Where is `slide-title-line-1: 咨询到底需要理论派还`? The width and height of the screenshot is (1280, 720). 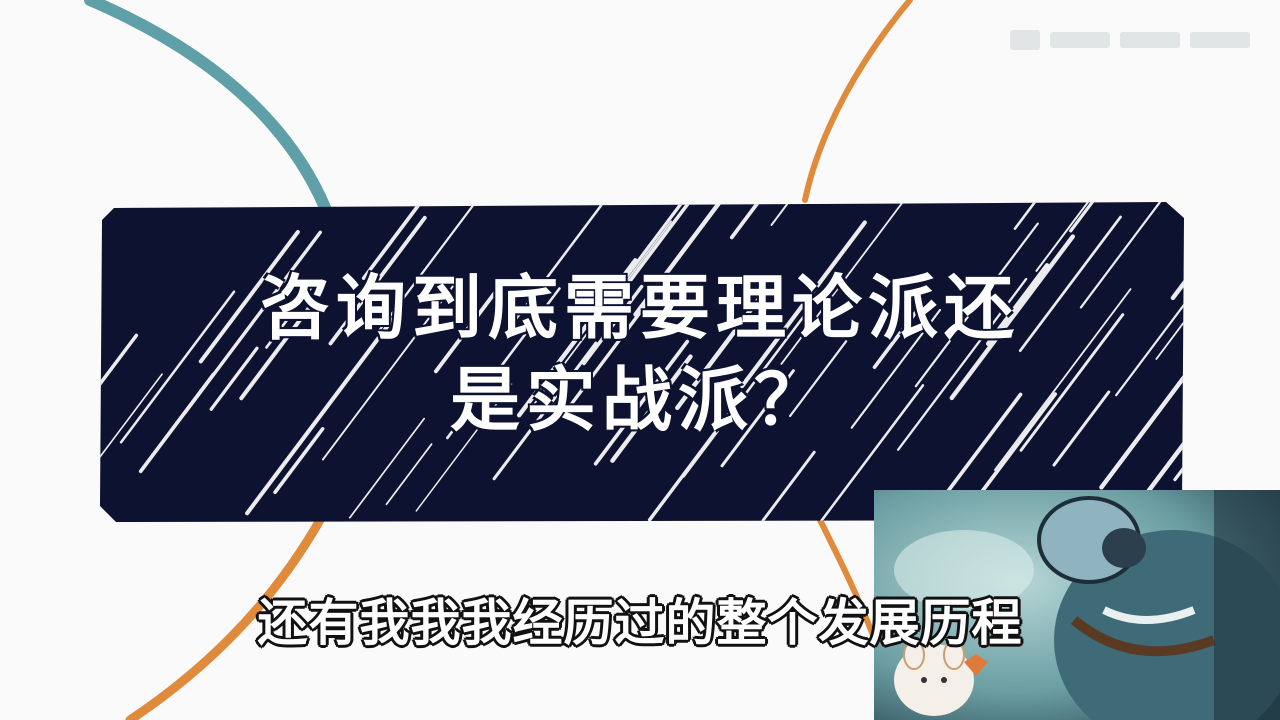 slide-title-line-1: 咨询到底需要理论派还 is located at coordinates (640, 308).